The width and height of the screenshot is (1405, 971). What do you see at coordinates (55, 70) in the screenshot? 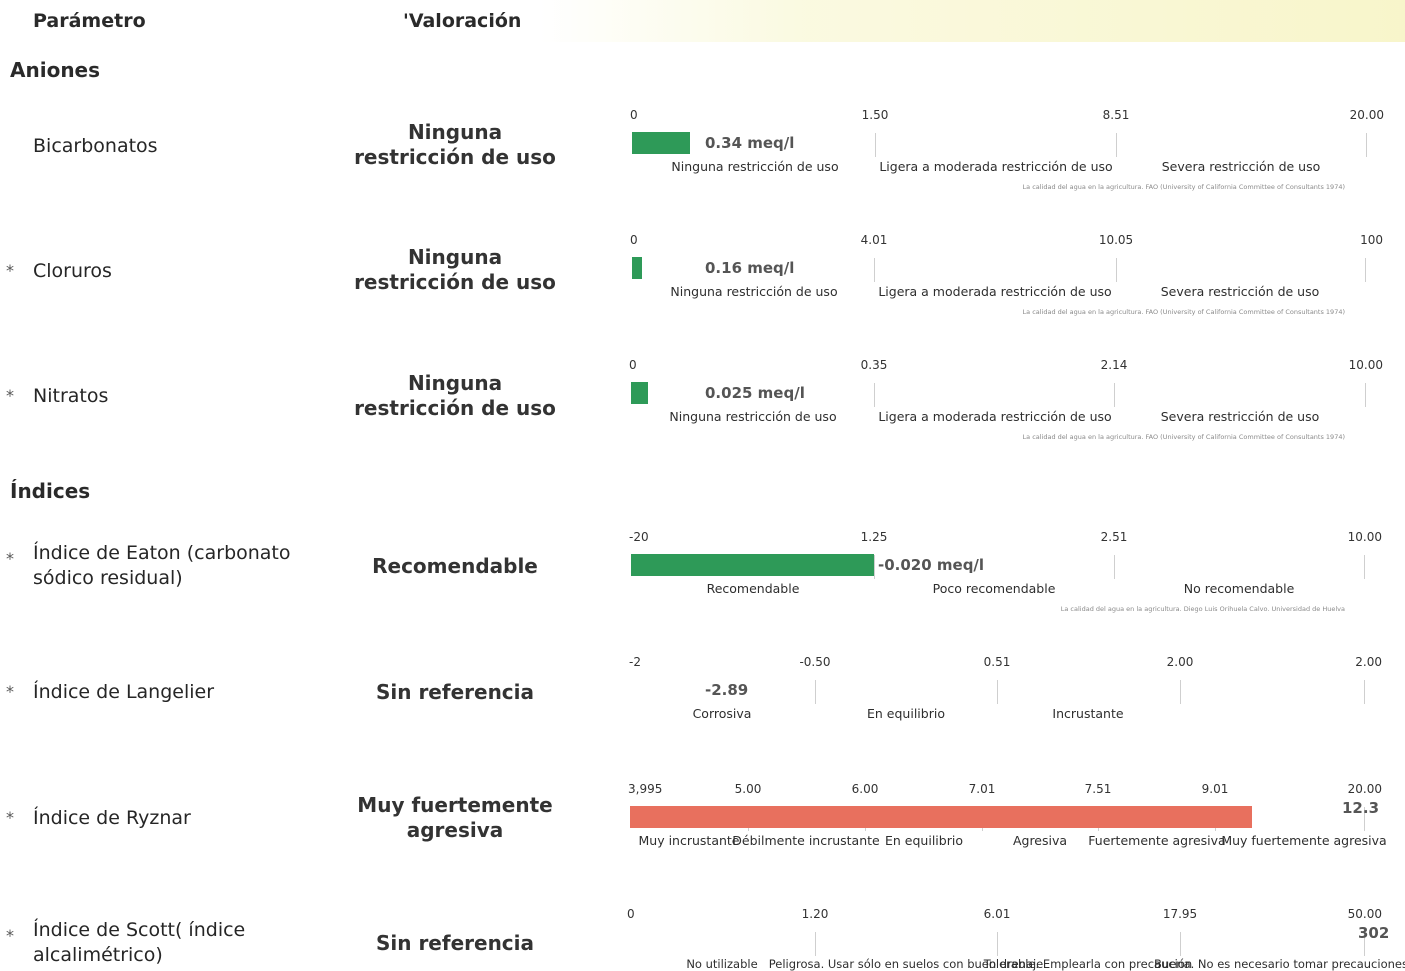
I see `section-title-anions: Aniones` at bounding box center [55, 70].